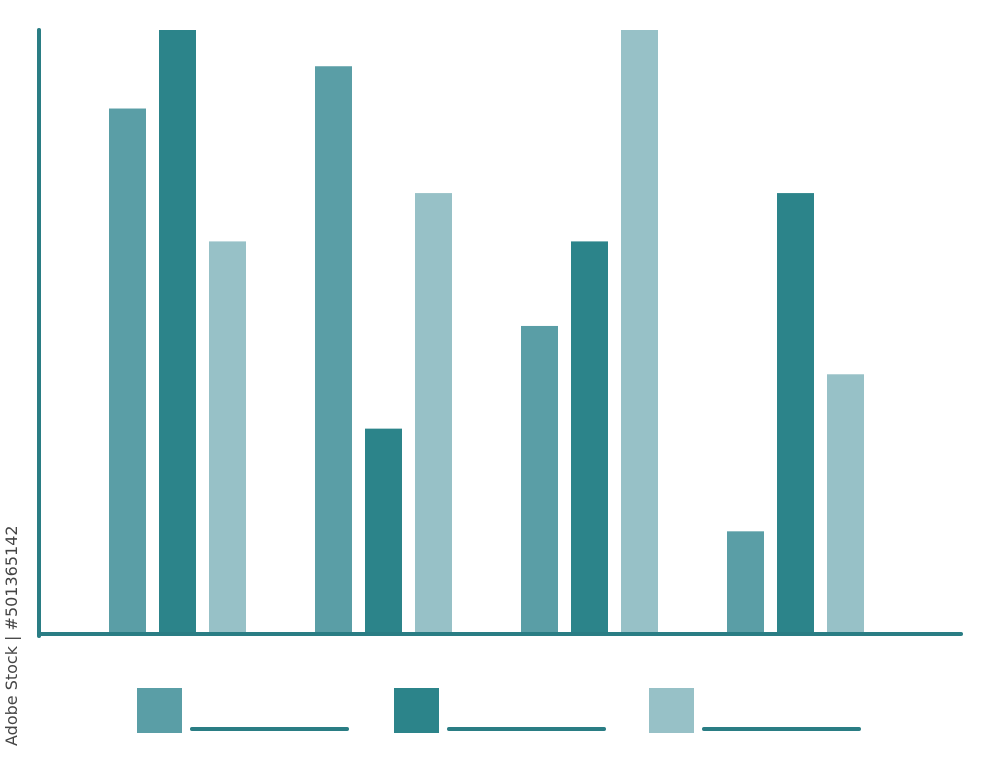  What do you see at coordinates (333, 350) in the screenshot?
I see `bar-group2-series1` at bounding box center [333, 350].